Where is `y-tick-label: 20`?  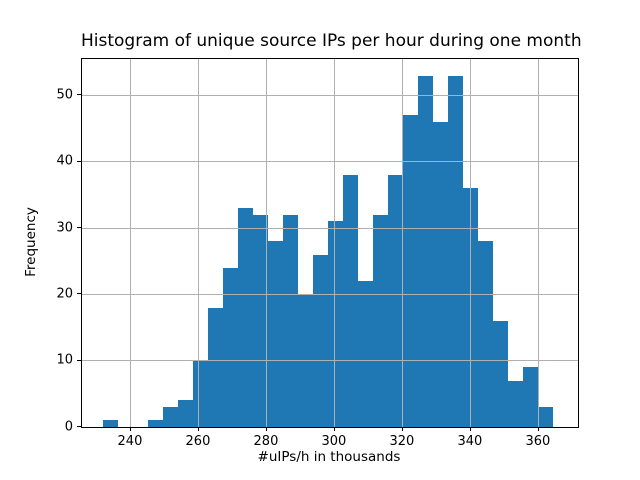
y-tick-label: 20 is located at coordinates (64, 294).